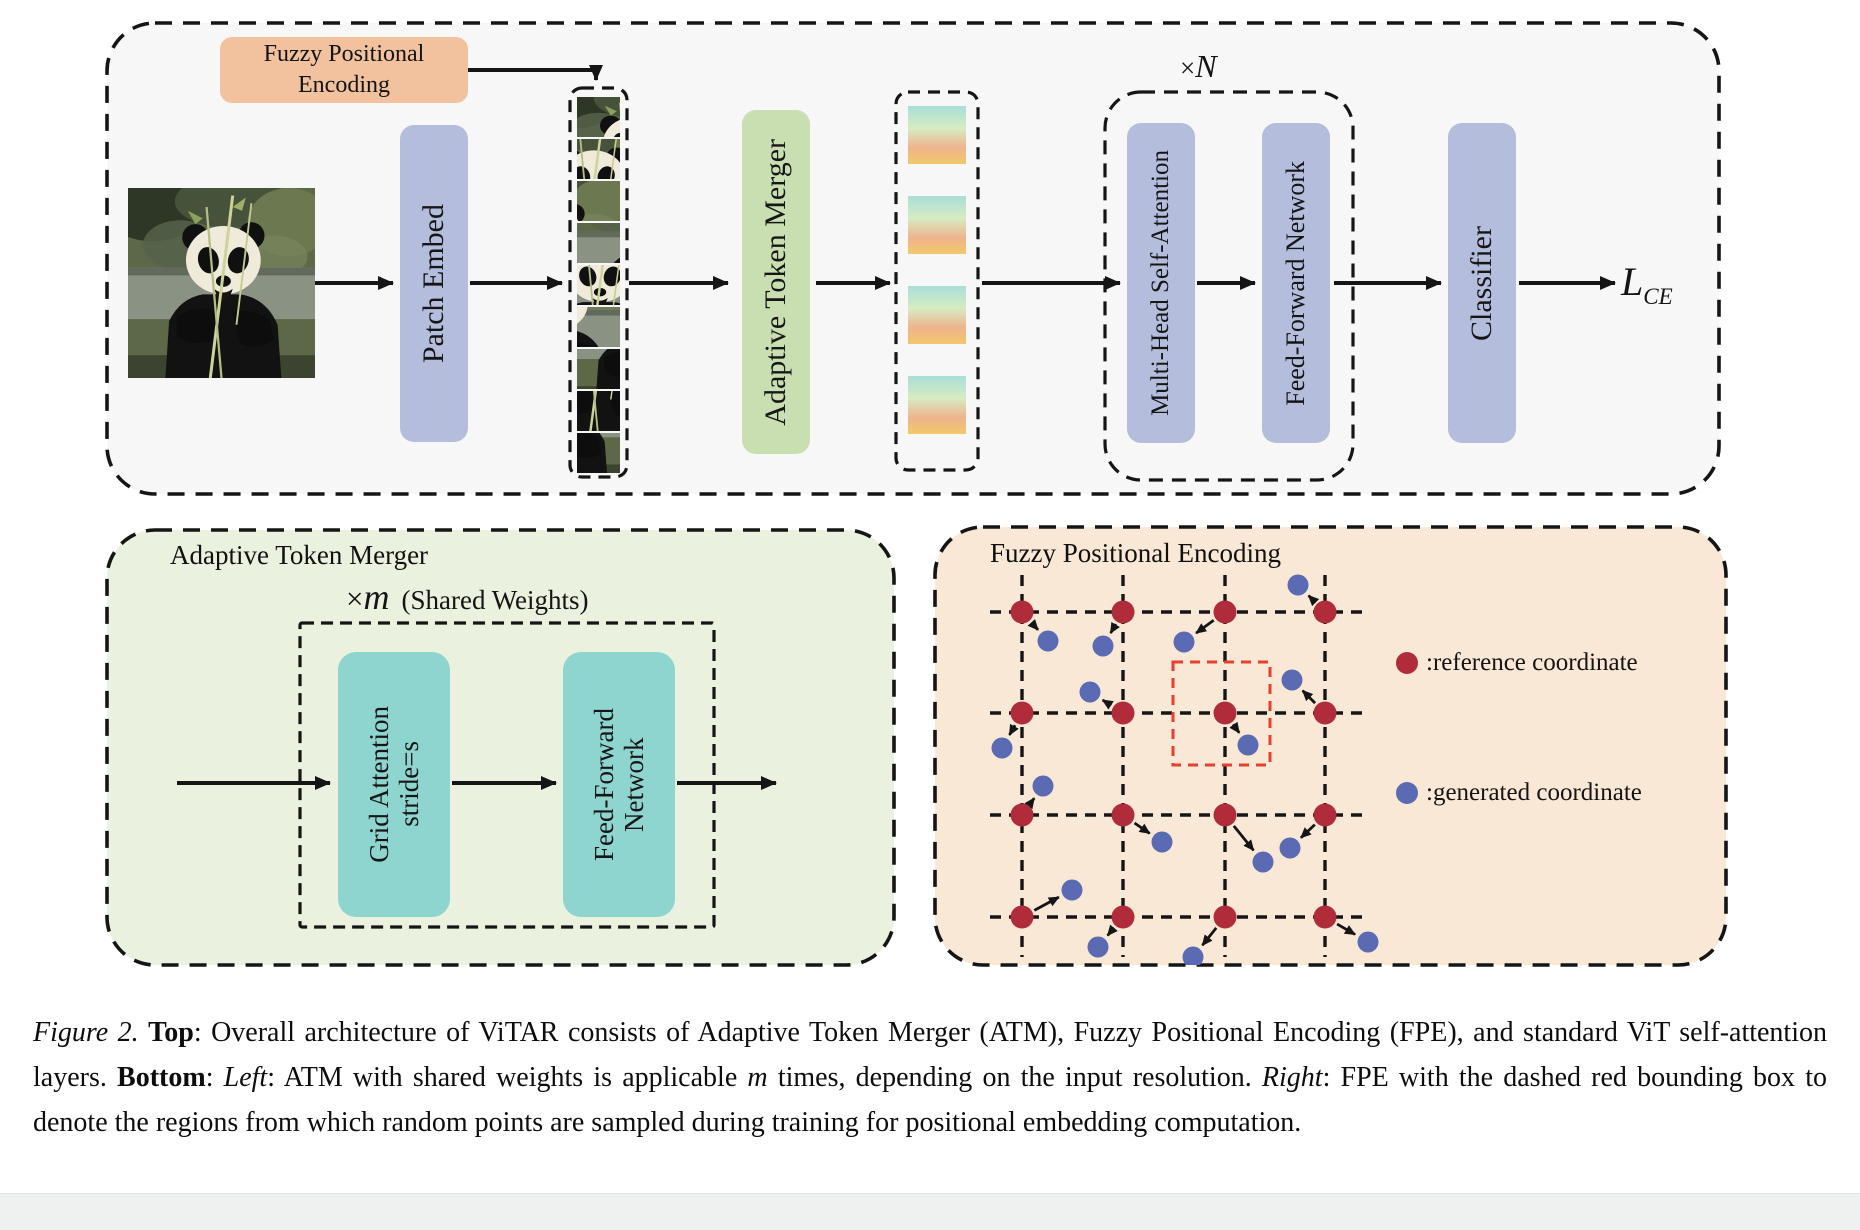 The image size is (1860, 1230). I want to click on legend-reference: :reference coordinate, so click(1517, 663).